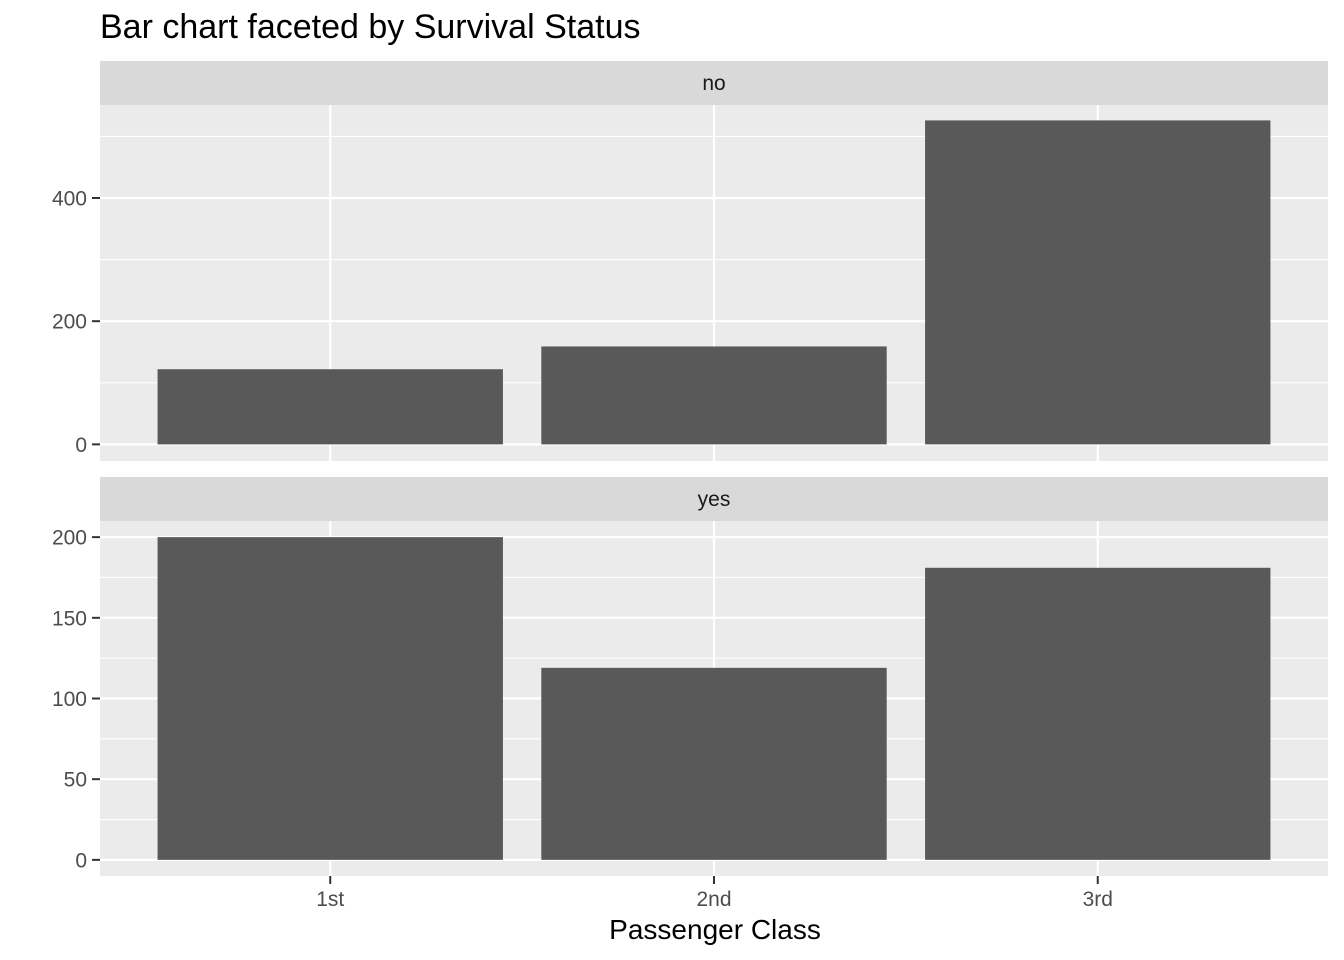 This screenshot has width=1344, height=960. Describe the element at coordinates (1098, 899) in the screenshot. I see `x-tick-label: 3rd` at that location.